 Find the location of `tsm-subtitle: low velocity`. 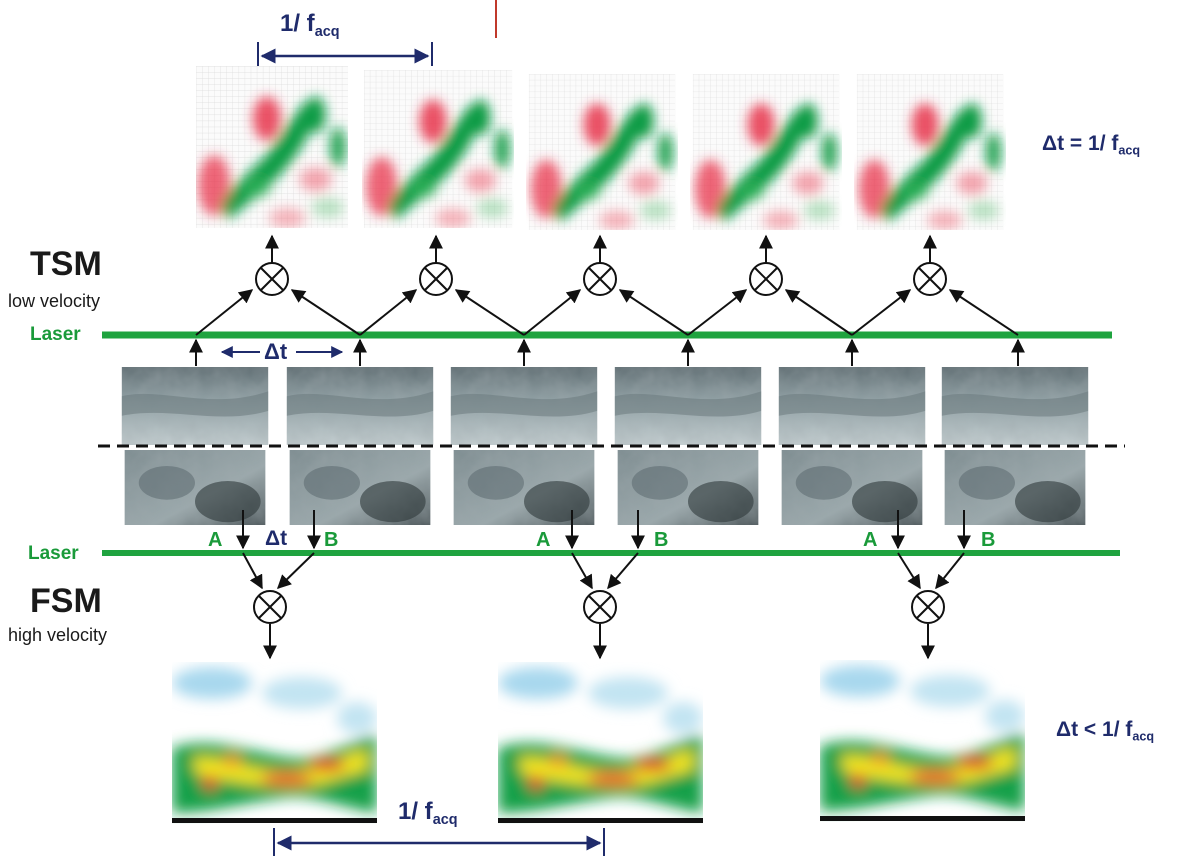

tsm-subtitle: low velocity is located at coordinates (54, 301).